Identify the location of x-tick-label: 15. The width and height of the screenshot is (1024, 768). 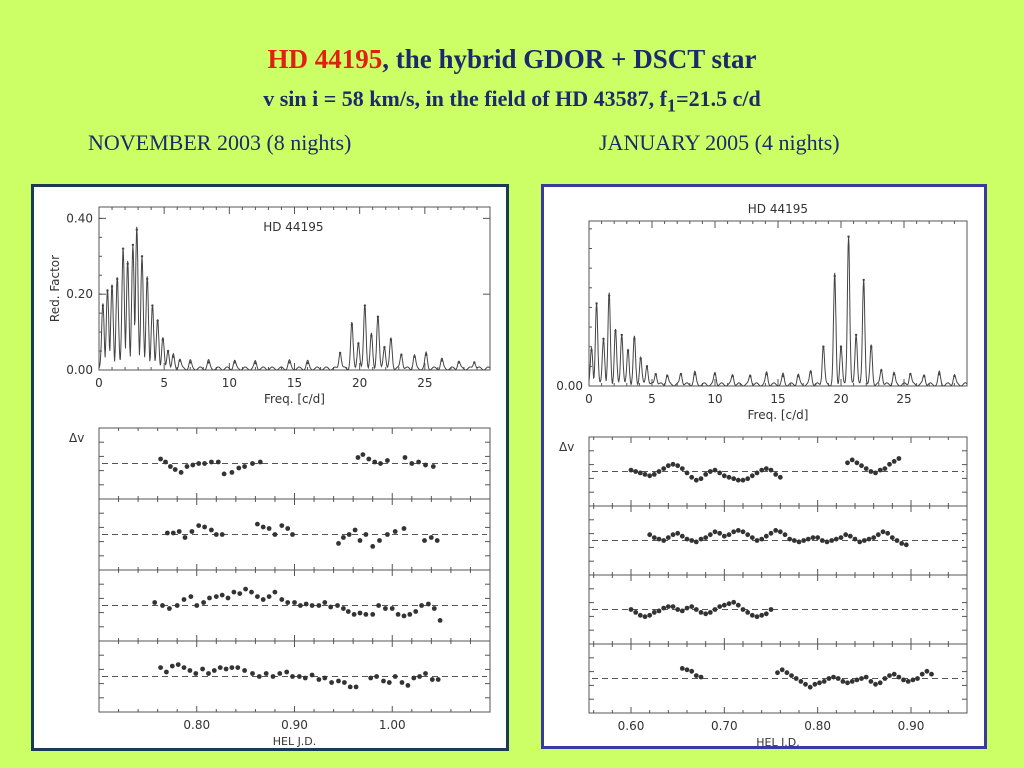
(294, 383).